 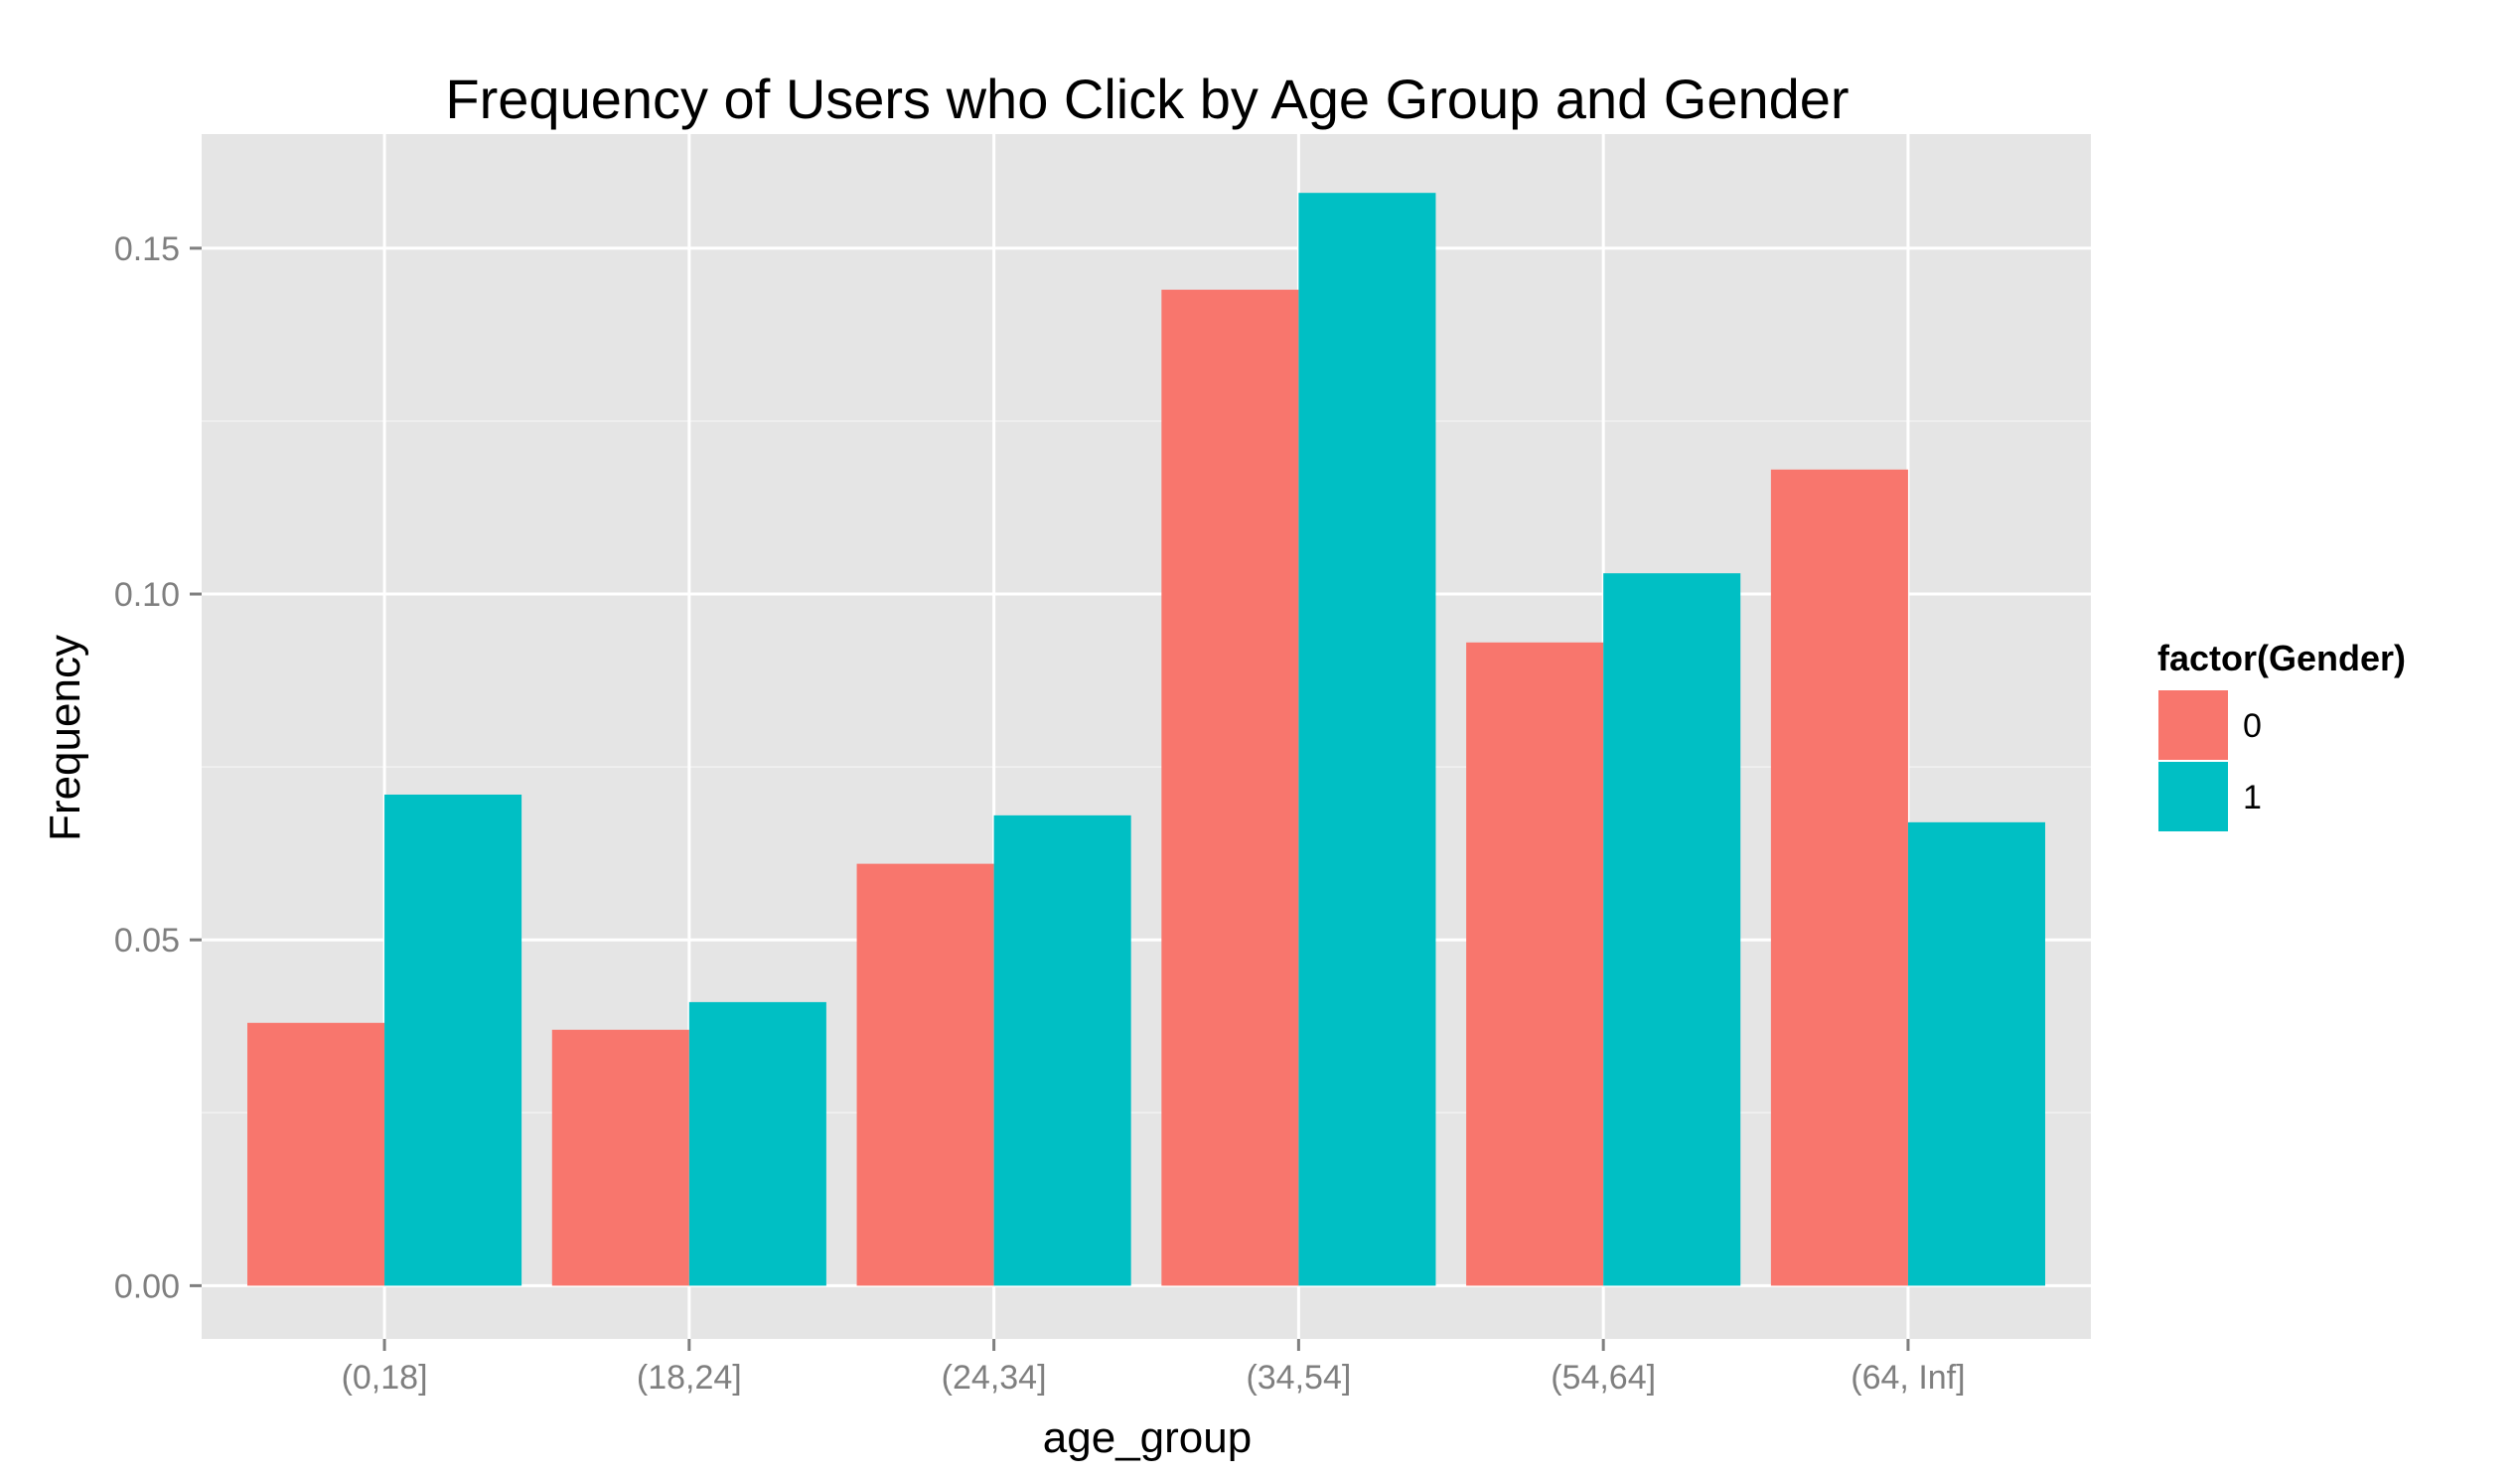 What do you see at coordinates (158, 767) in the screenshot?
I see `y-axis: 0.00 0.05 0.10 0.15` at bounding box center [158, 767].